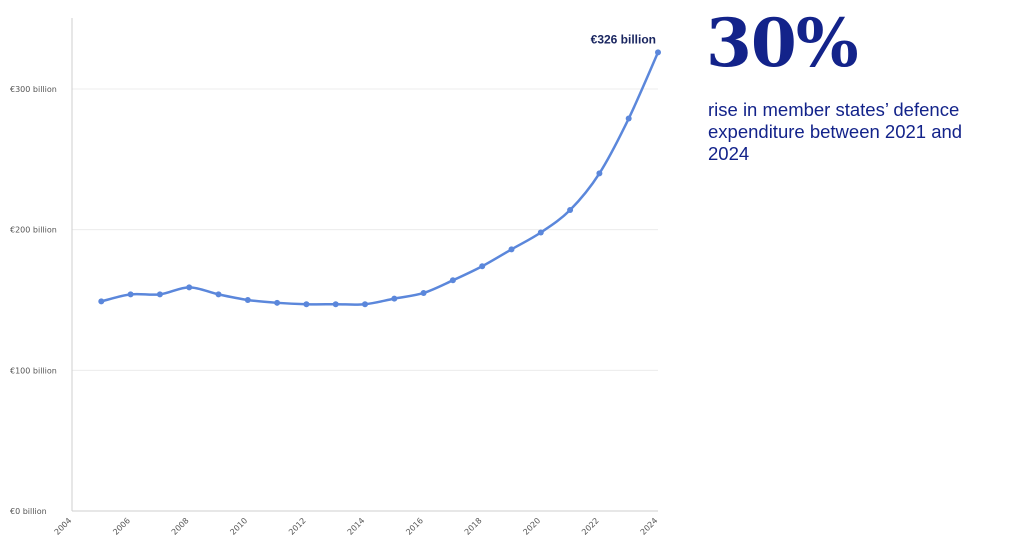  Describe the element at coordinates (782, 43) in the screenshot. I see `headline-figure: 30%` at that location.